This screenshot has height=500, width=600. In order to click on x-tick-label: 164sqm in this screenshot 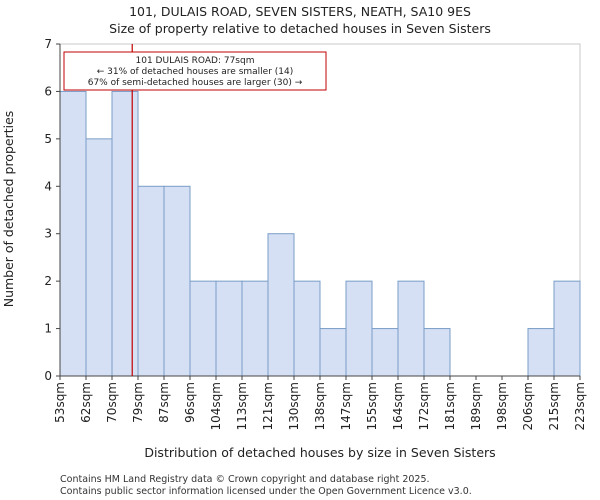, I will do `click(398, 406)`.